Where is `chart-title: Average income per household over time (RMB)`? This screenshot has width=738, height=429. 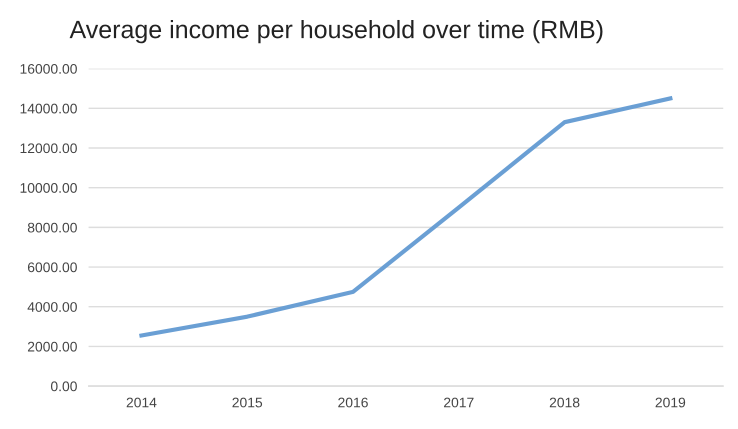
chart-title: Average income per household over time (RMB) is located at coordinates (336, 32).